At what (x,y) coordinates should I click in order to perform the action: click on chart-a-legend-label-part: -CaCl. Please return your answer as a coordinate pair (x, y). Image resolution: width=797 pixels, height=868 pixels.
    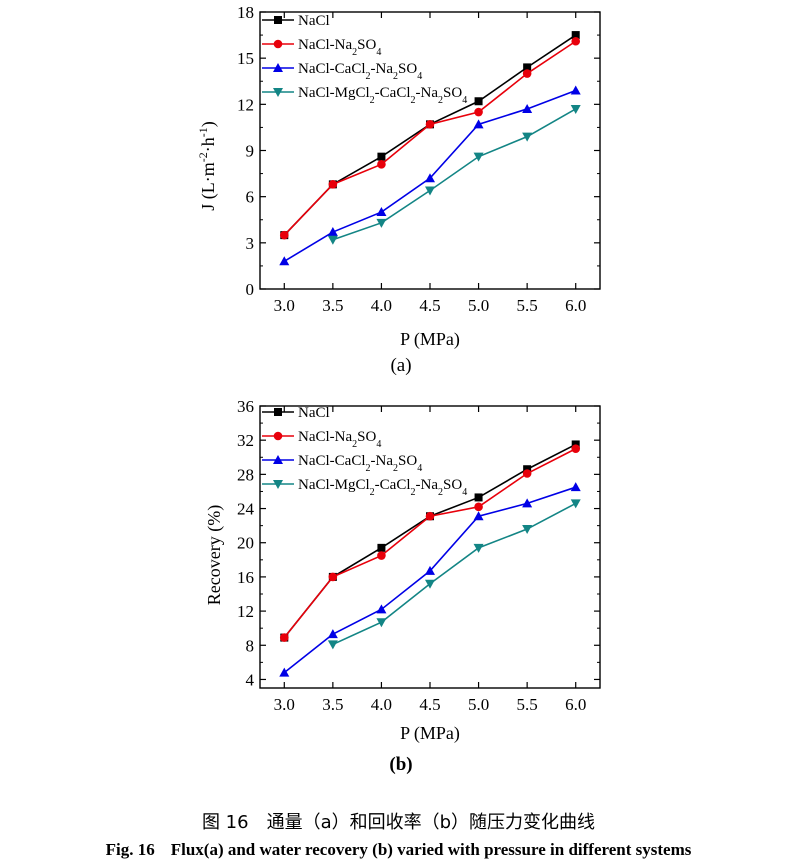
    Looking at the image, I should click on (393, 93).